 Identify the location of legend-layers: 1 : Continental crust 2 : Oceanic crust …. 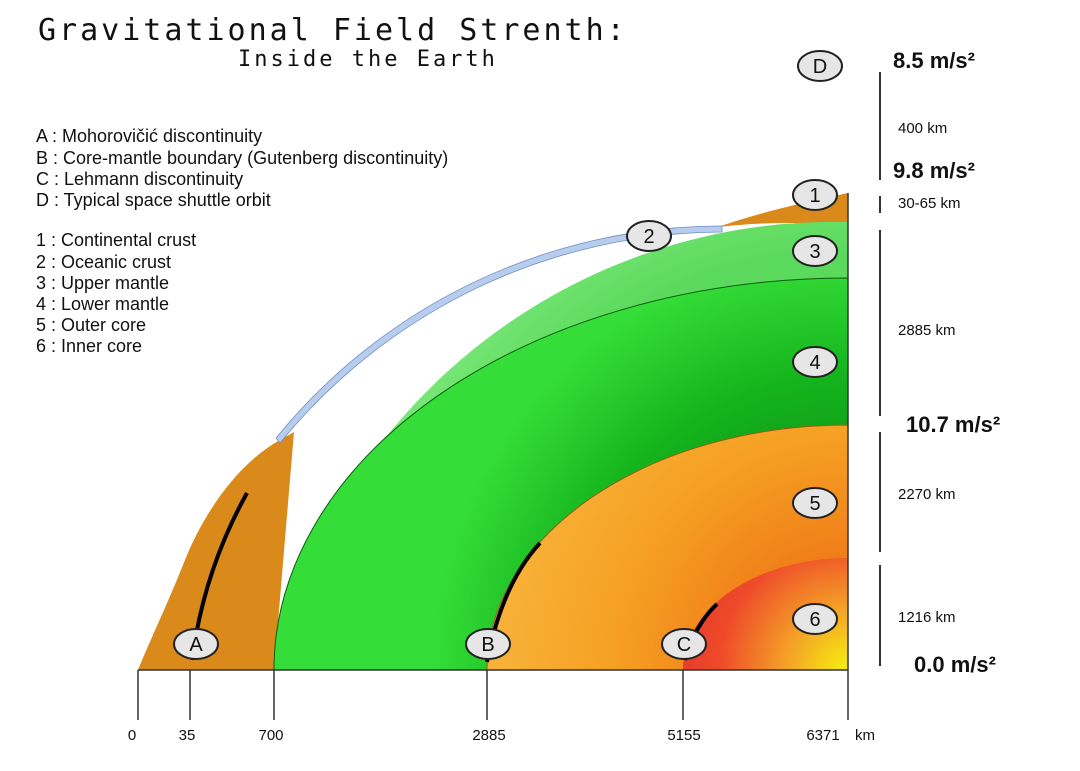
(116, 293).